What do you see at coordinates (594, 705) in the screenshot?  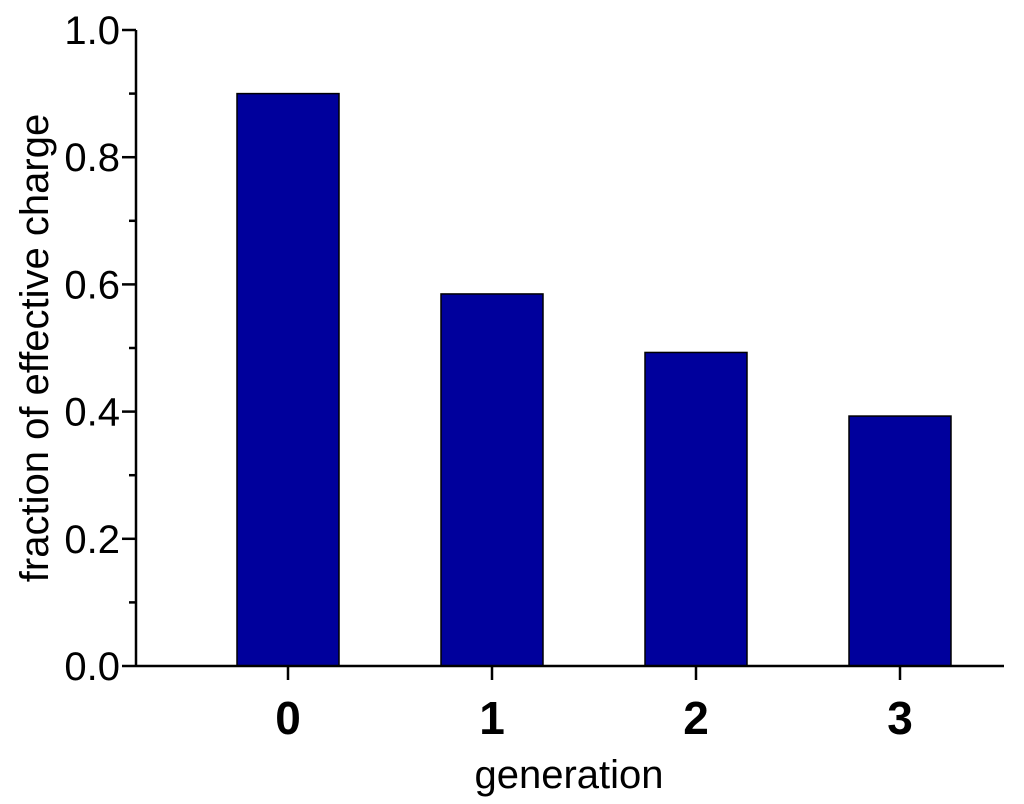 I see `x-ticks-group: 0 1 2 3` at bounding box center [594, 705].